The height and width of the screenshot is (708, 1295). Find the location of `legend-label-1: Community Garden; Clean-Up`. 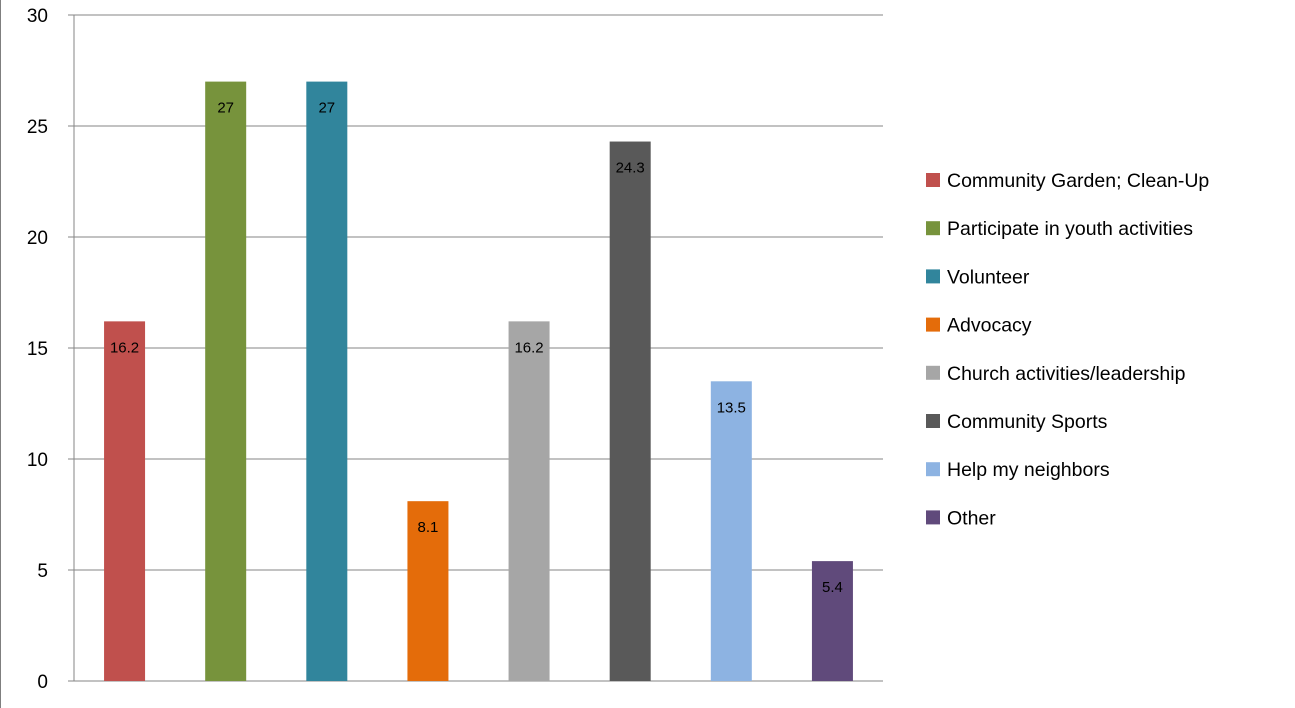

legend-label-1: Community Garden; Clean-Up is located at coordinates (1078, 181).